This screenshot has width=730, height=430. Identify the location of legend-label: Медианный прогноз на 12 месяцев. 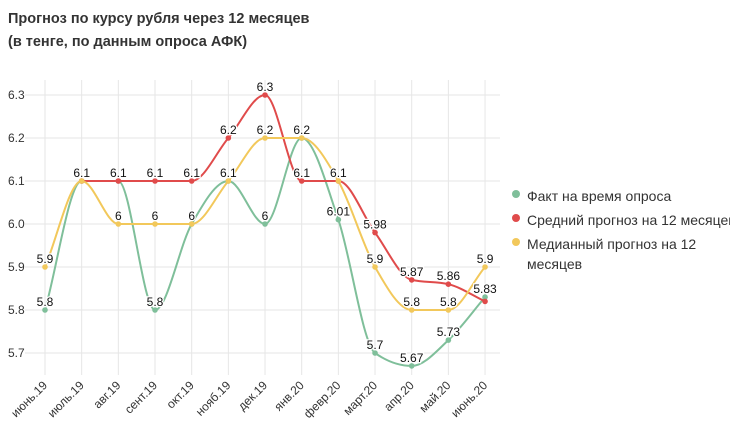
(612, 254).